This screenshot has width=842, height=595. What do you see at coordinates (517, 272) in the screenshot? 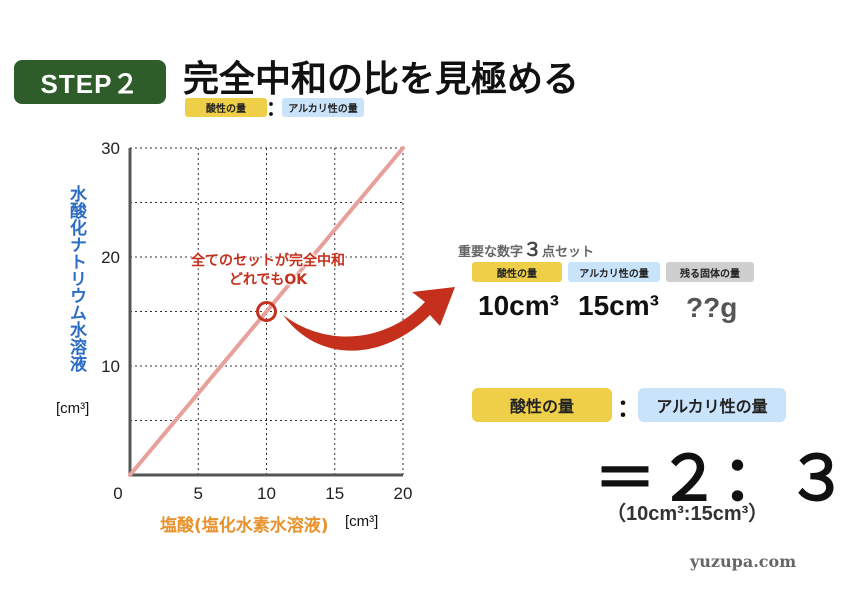
I see `acid-chip: 酸性の量` at bounding box center [517, 272].